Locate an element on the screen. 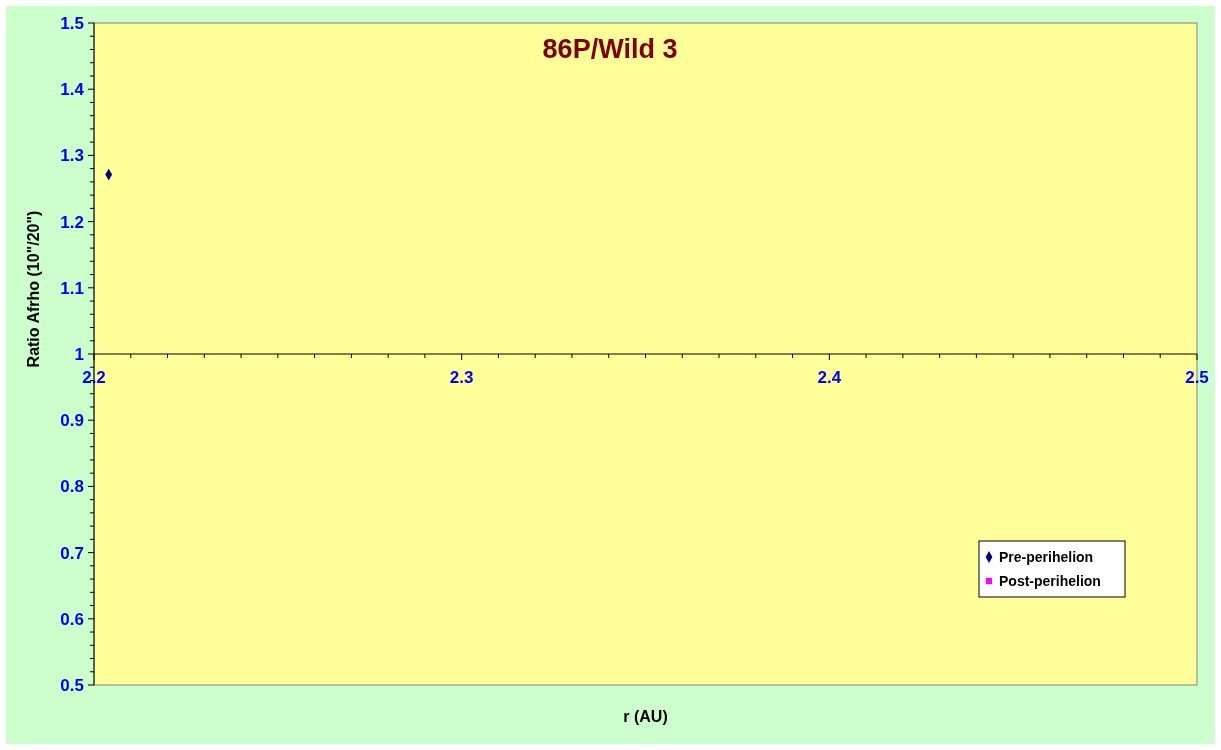 The image size is (1221, 750). x-tick-label: 2.4 is located at coordinates (829, 377).